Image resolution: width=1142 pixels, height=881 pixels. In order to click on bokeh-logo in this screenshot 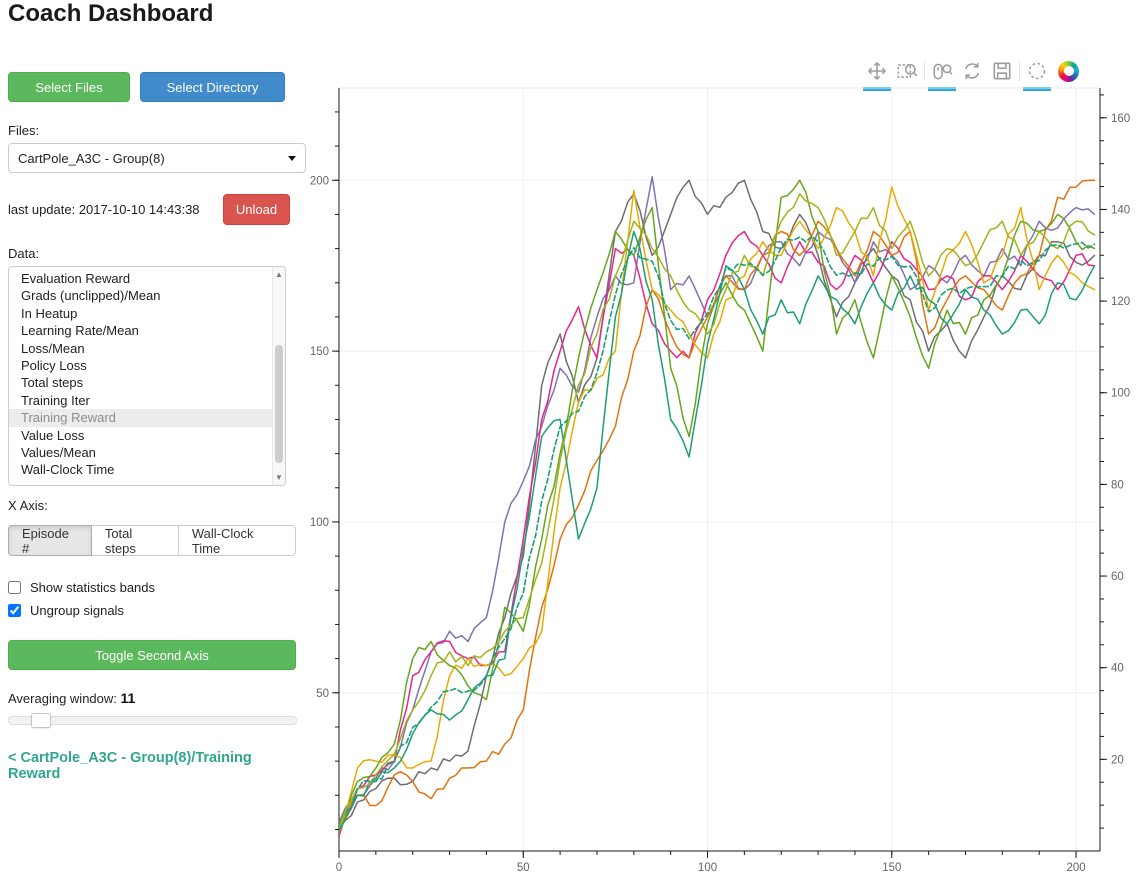, I will do `click(1068, 71)`.